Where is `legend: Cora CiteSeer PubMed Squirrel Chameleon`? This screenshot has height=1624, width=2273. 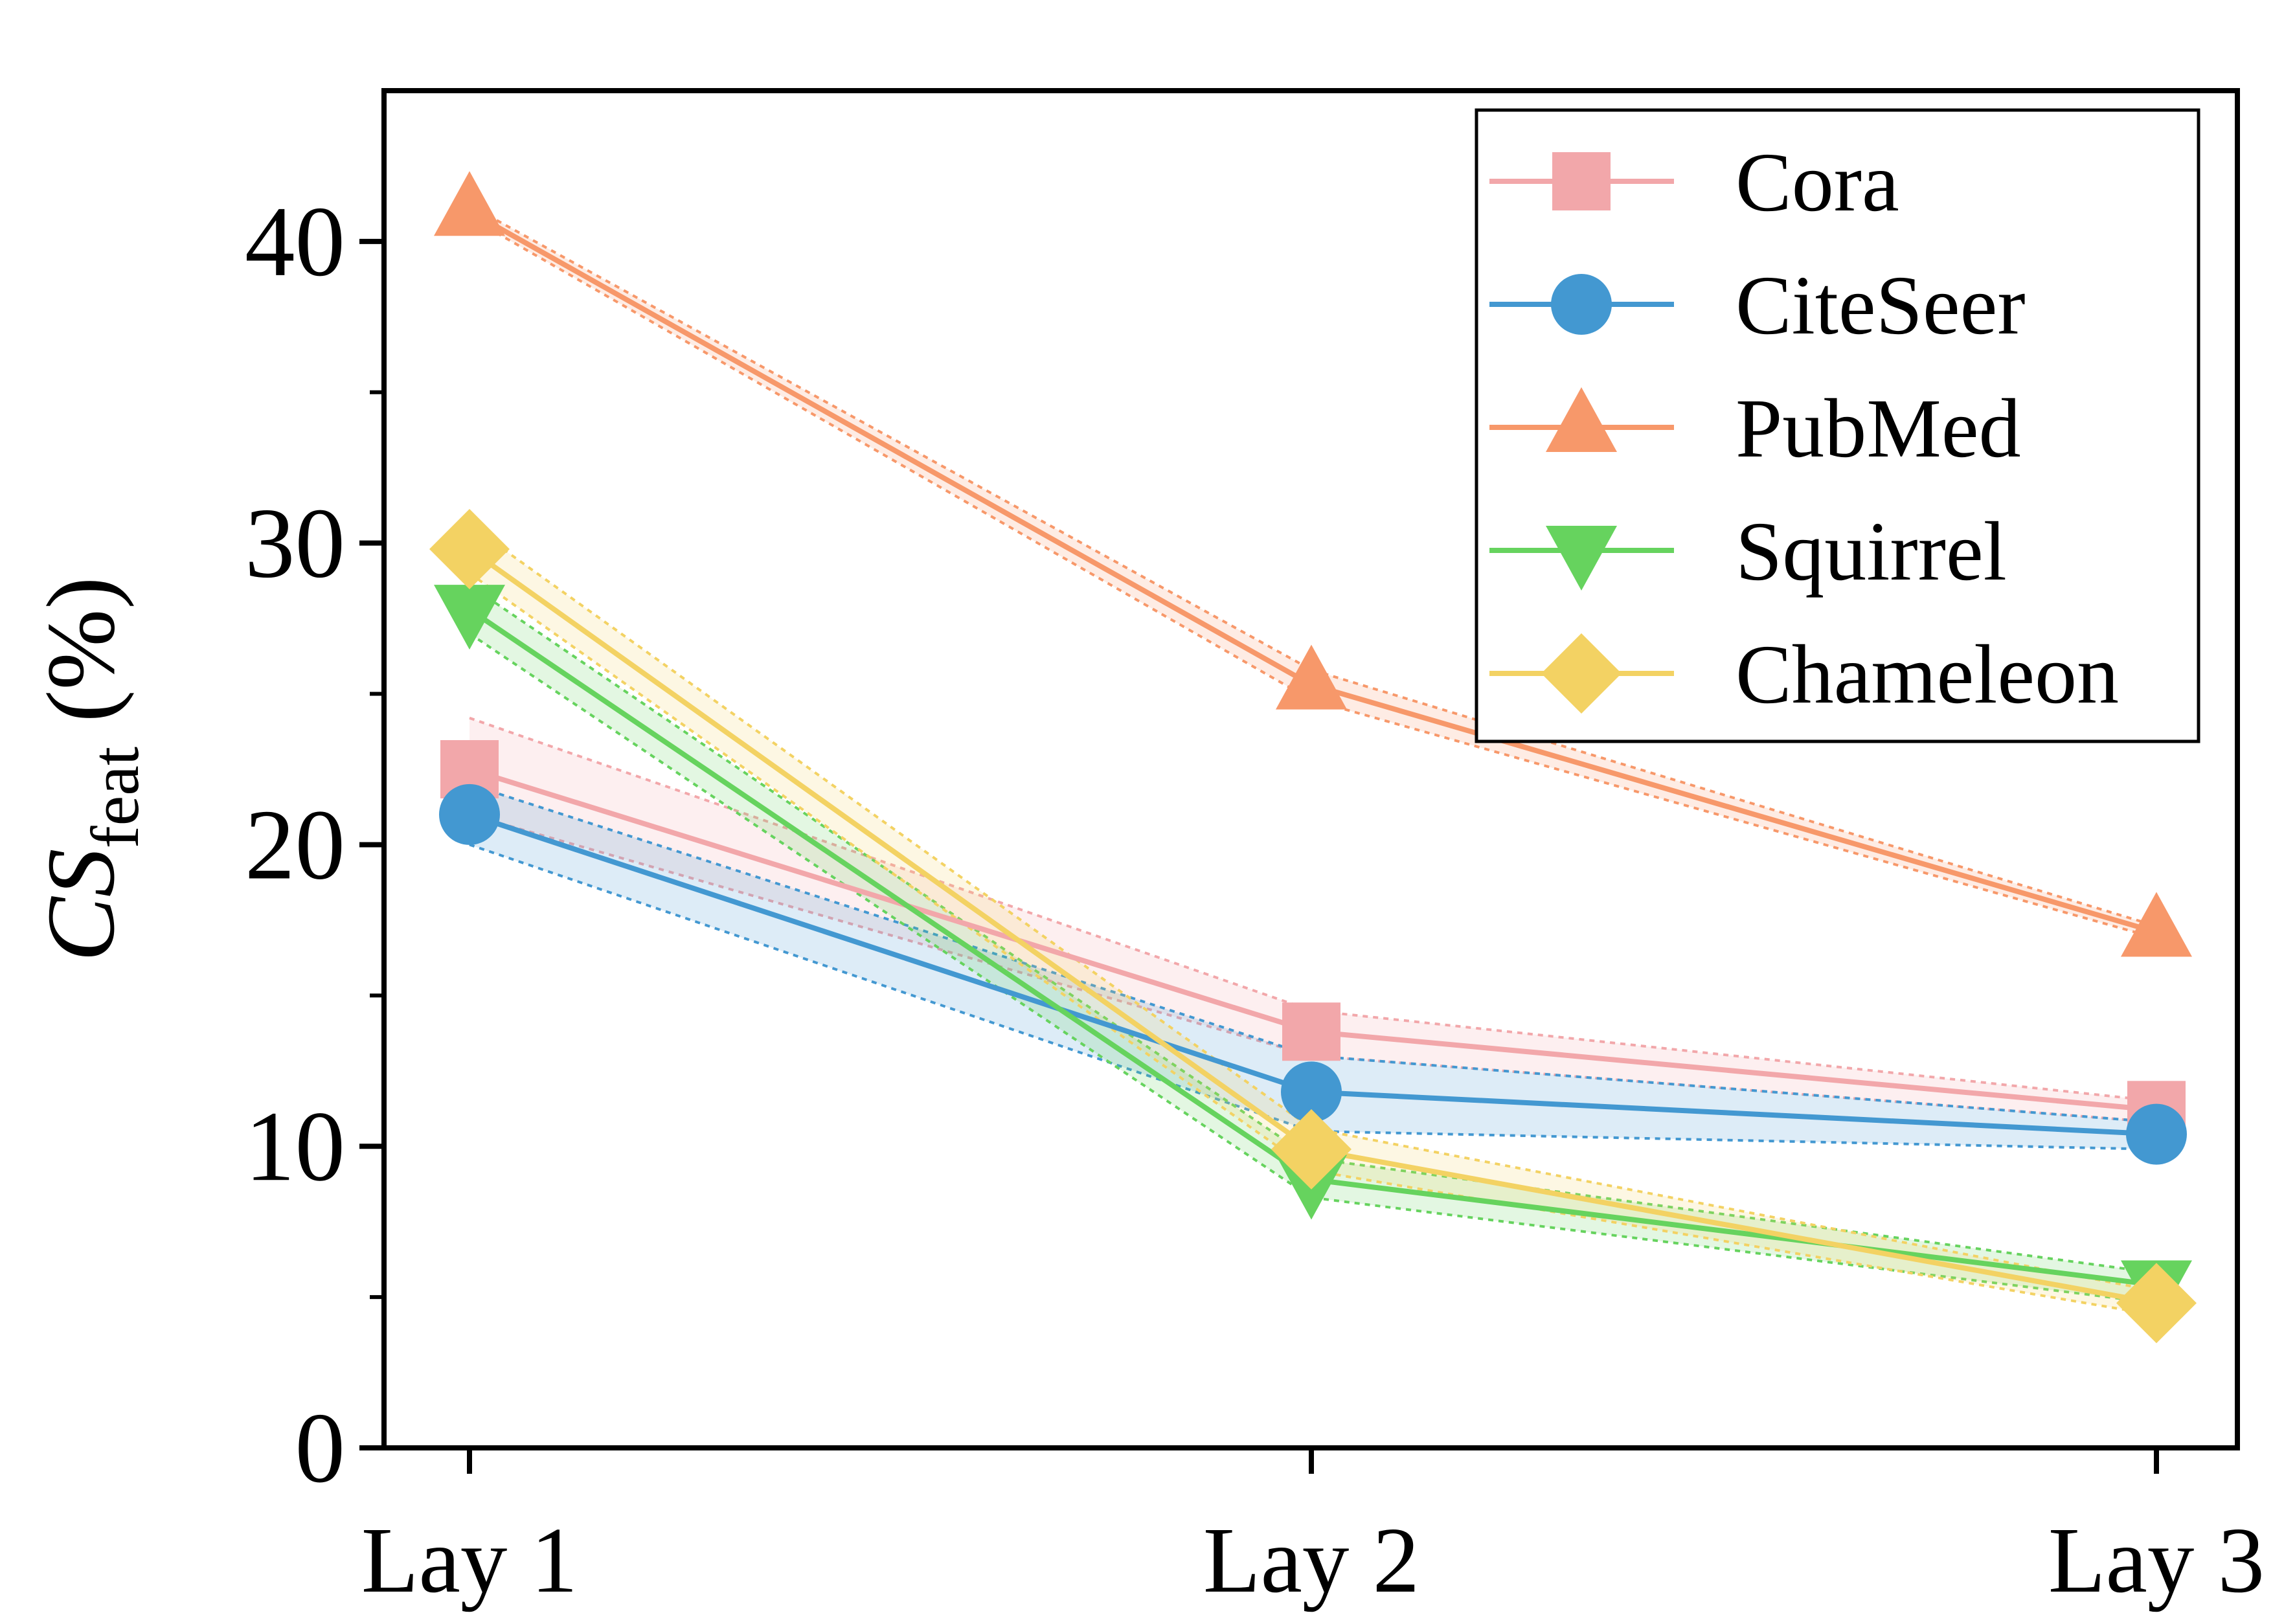 legend: Cora CiteSeer PubMed Squirrel Chameleon is located at coordinates (1837, 425).